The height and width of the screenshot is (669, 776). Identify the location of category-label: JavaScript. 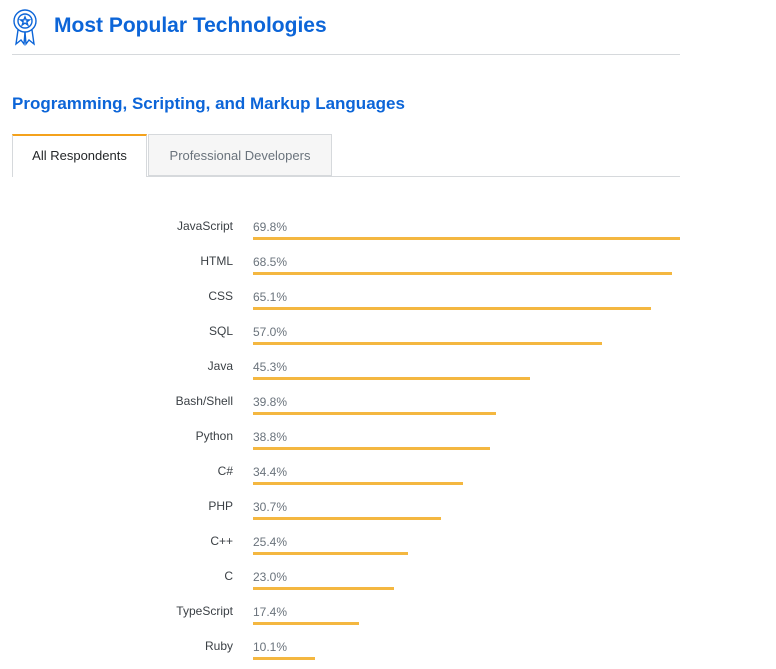
(204, 226).